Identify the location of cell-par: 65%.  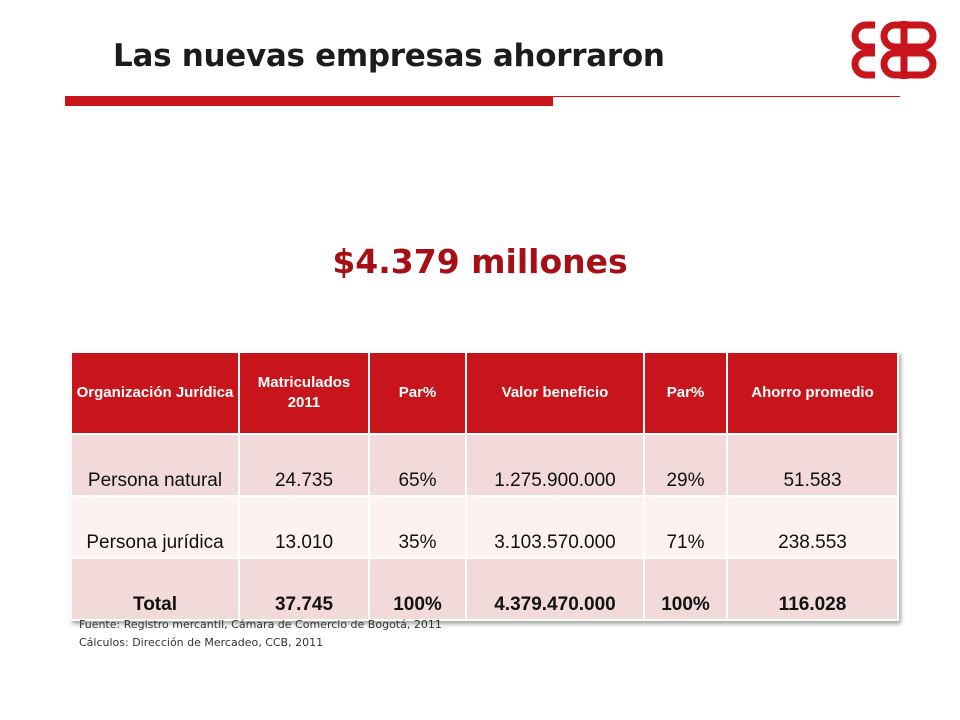
(417, 465).